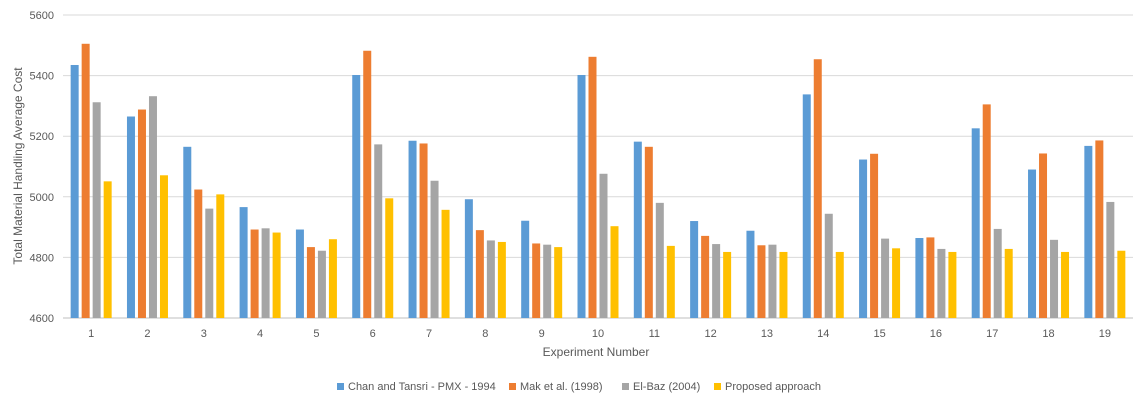  I want to click on legend-label: El-Baz (2004), so click(666, 387).